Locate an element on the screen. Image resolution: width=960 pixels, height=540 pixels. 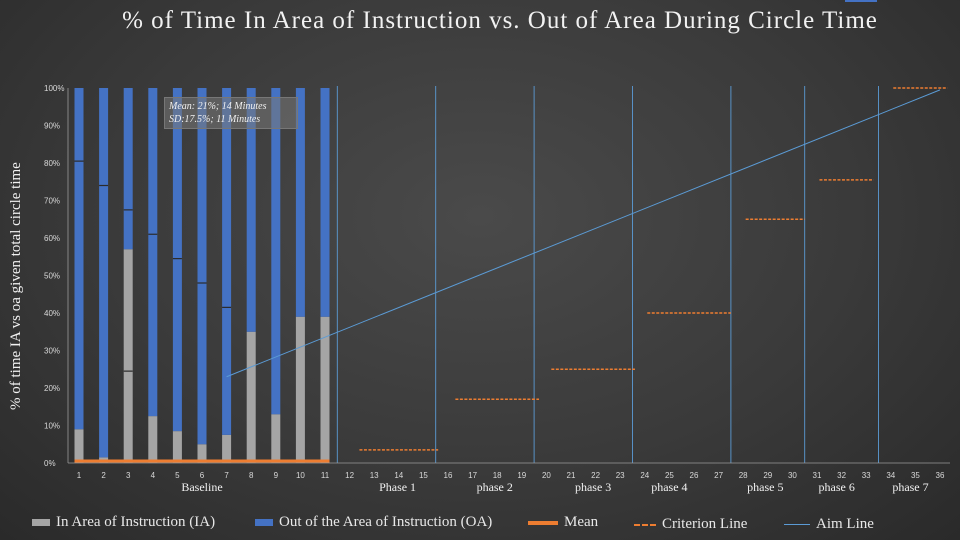
legend-label-oa: Out of the Area of Instruction (OA) is located at coordinates (386, 522).